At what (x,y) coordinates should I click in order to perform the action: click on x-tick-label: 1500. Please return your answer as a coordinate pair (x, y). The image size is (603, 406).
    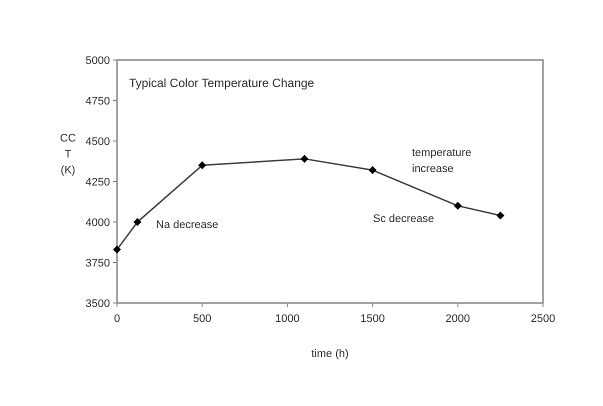
    Looking at the image, I should click on (372, 319).